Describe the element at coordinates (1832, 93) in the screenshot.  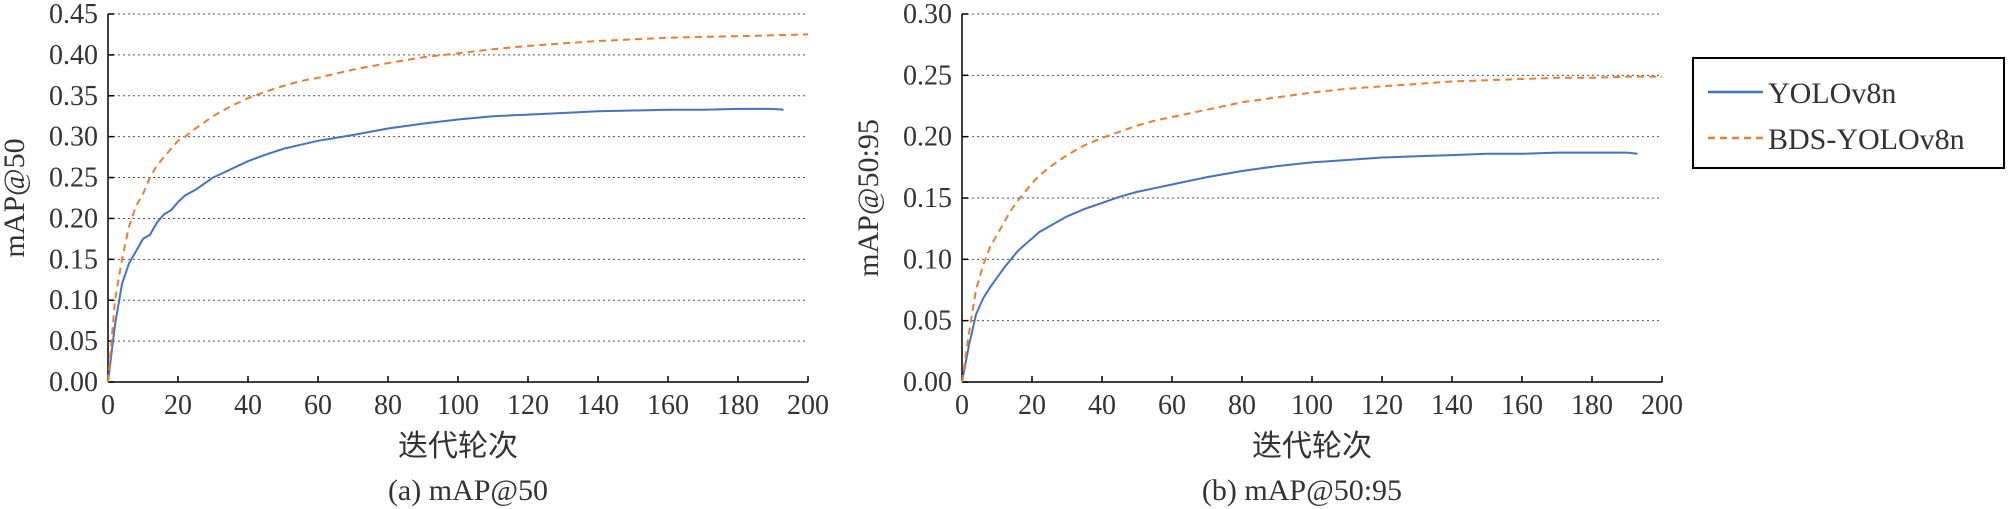
I see `legend-label-yolov8n: YOLOv8n` at that location.